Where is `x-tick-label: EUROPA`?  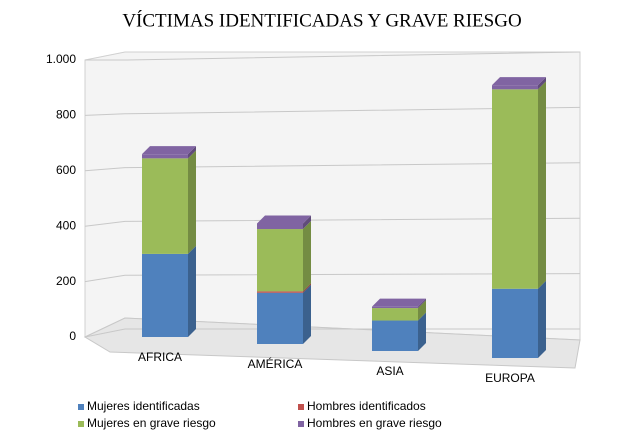
x-tick-label: EUROPA is located at coordinates (510, 378).